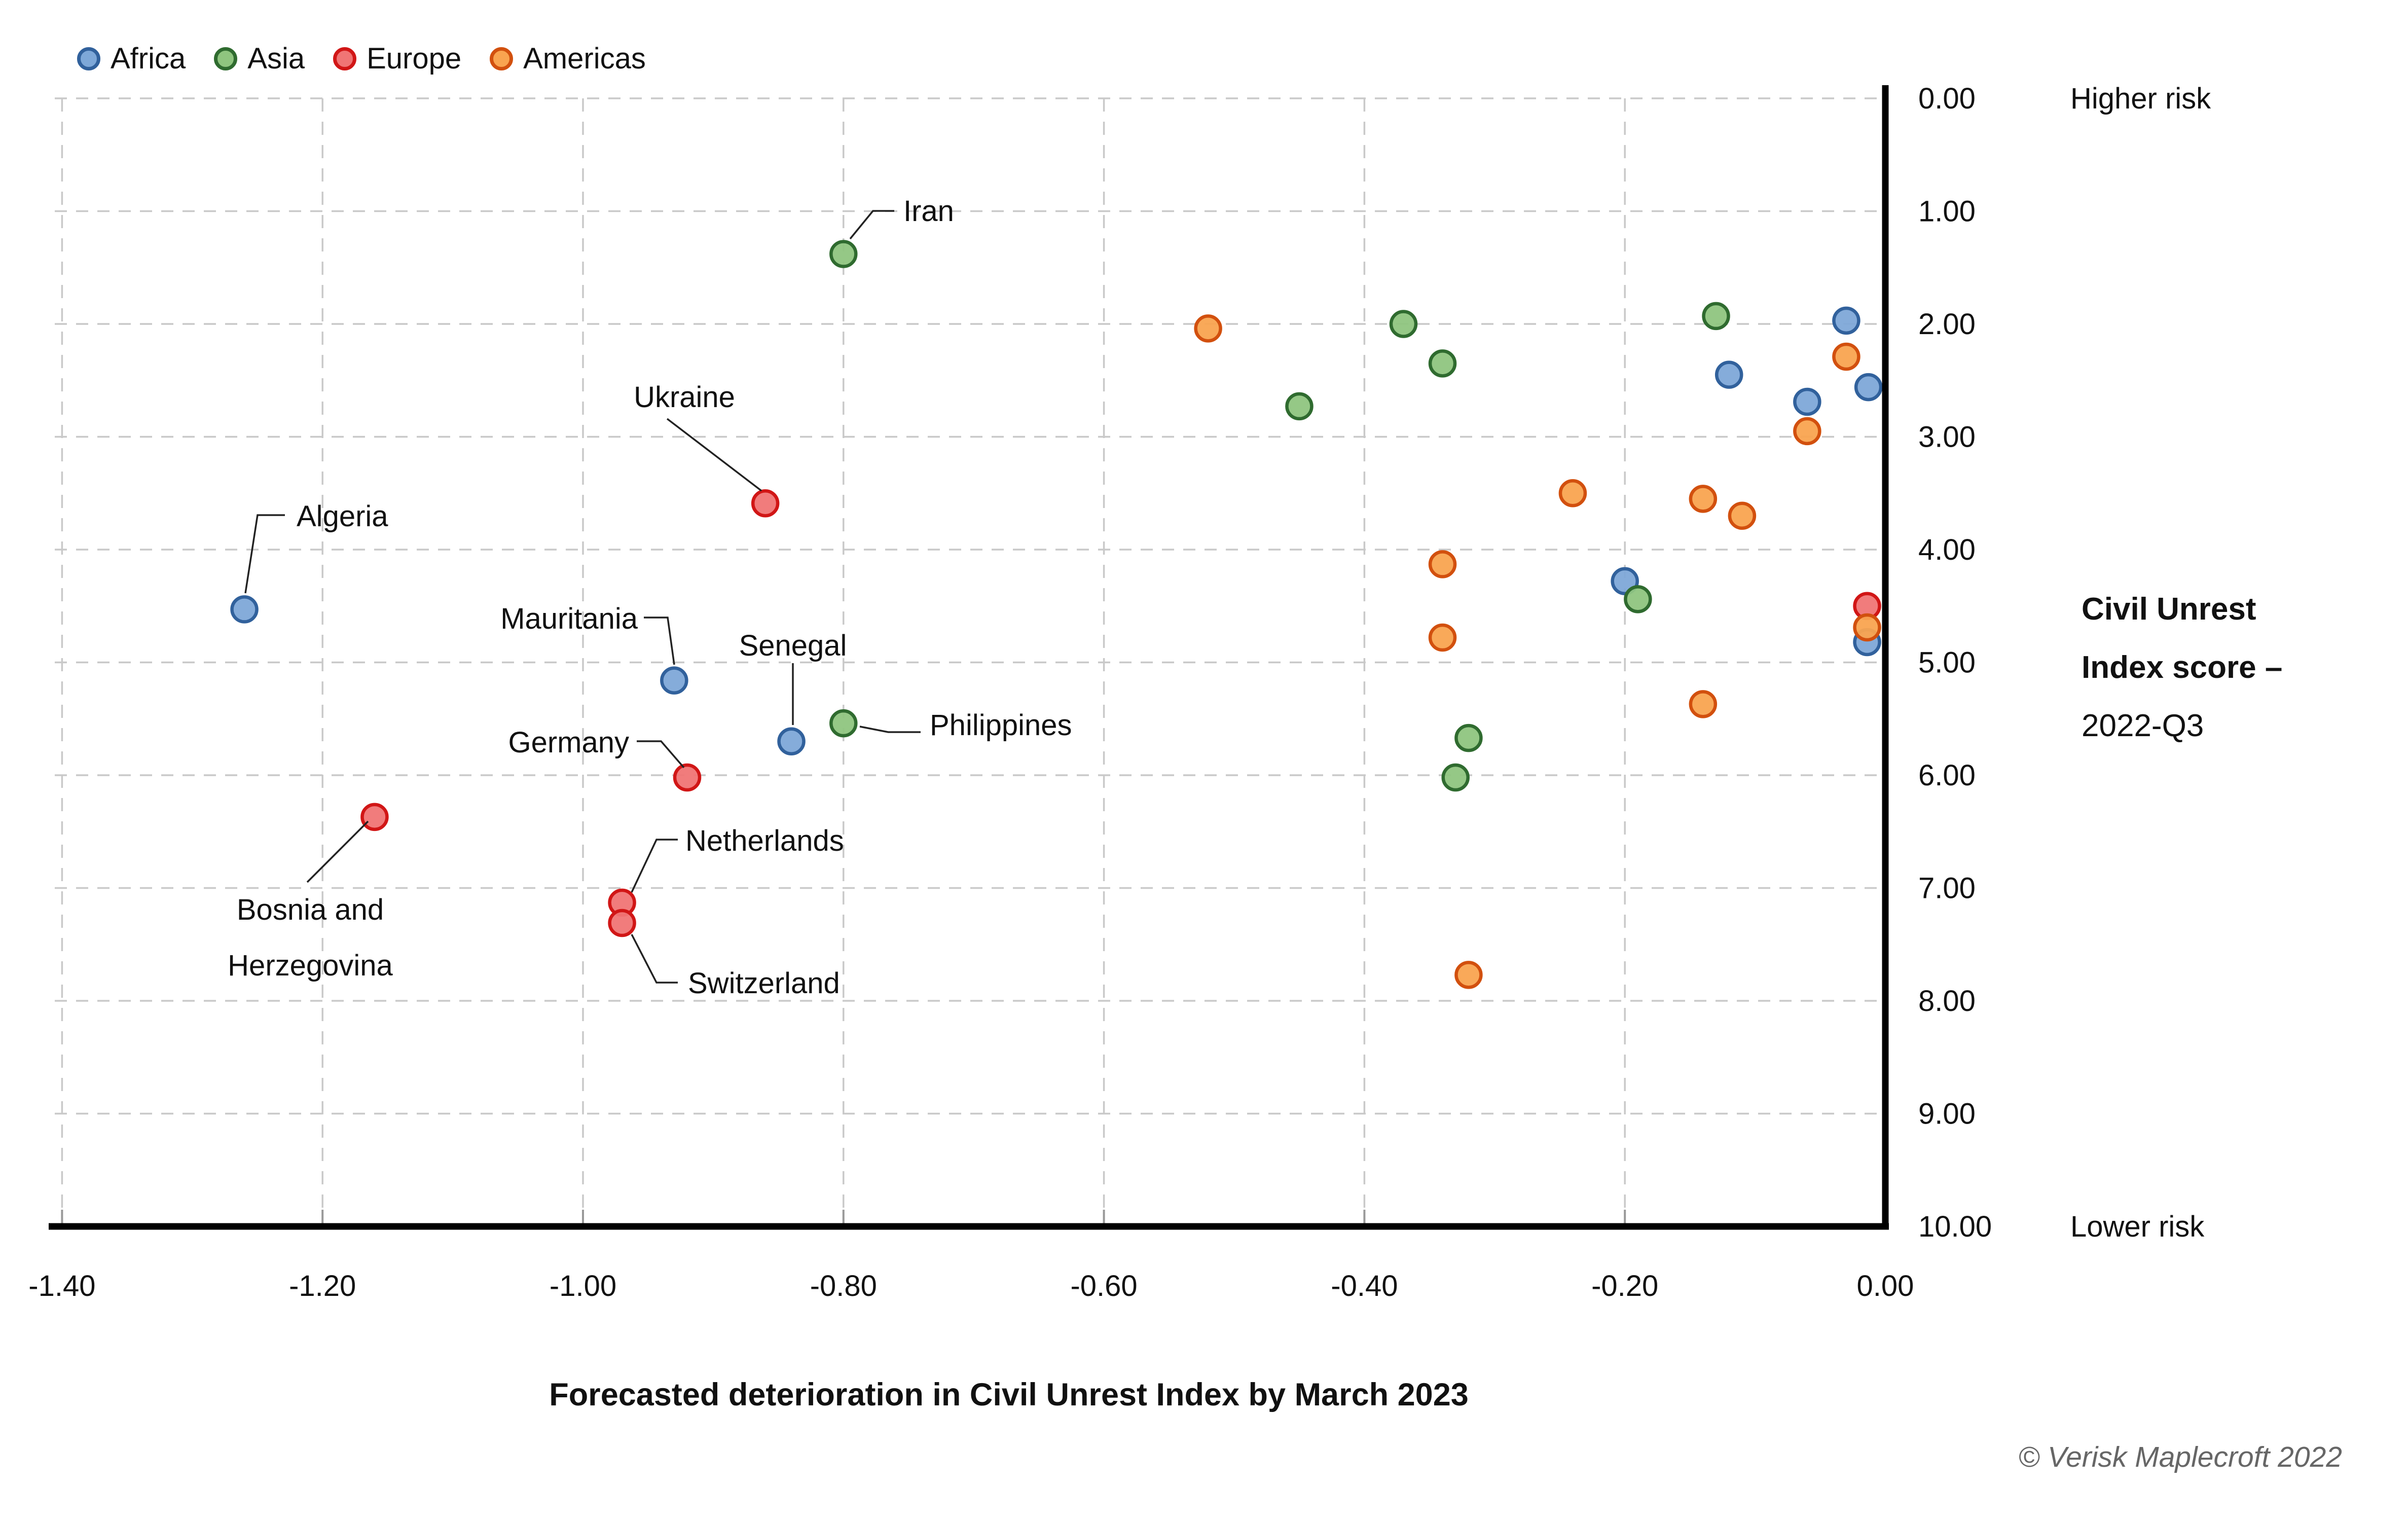 This screenshot has width=2408, height=1521. I want to click on y-tick-label: 2.00, so click(1947, 324).